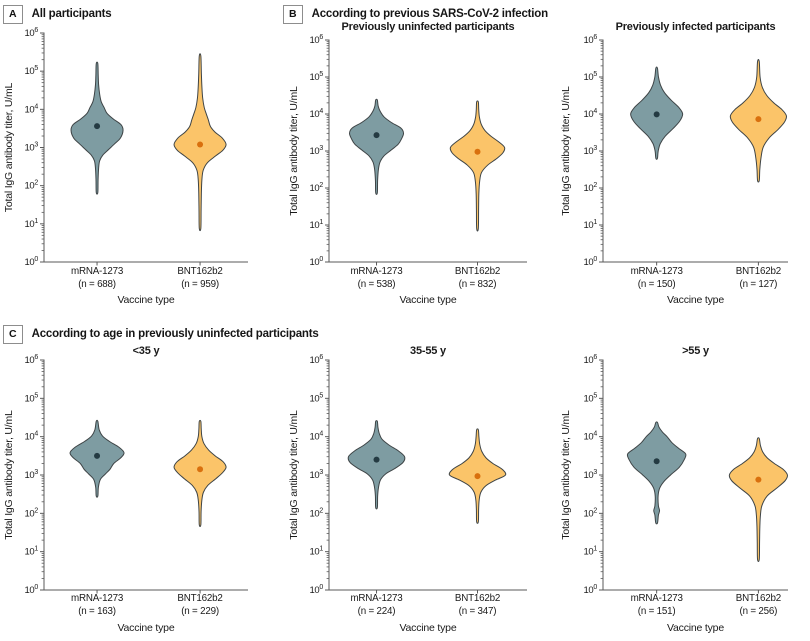 Image resolution: width=810 pixels, height=641 pixels. I want to click on x-tick-label-n: (n = 163), so click(97, 611).